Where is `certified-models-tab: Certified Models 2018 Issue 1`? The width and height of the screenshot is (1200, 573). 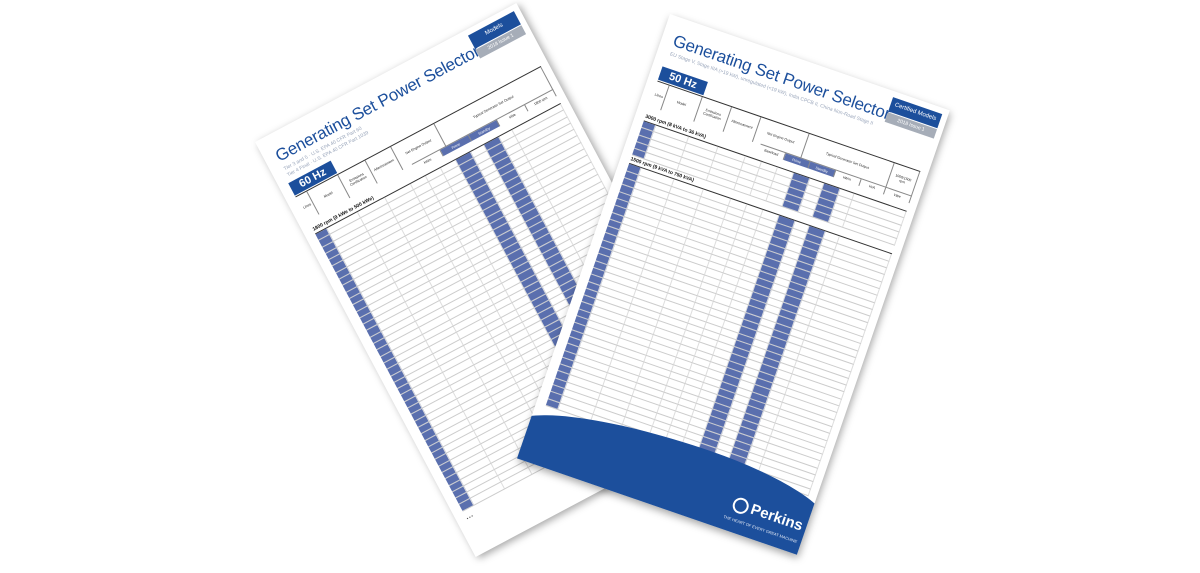
certified-models-tab: Certified Models 2018 Issue 1 is located at coordinates (913, 118).